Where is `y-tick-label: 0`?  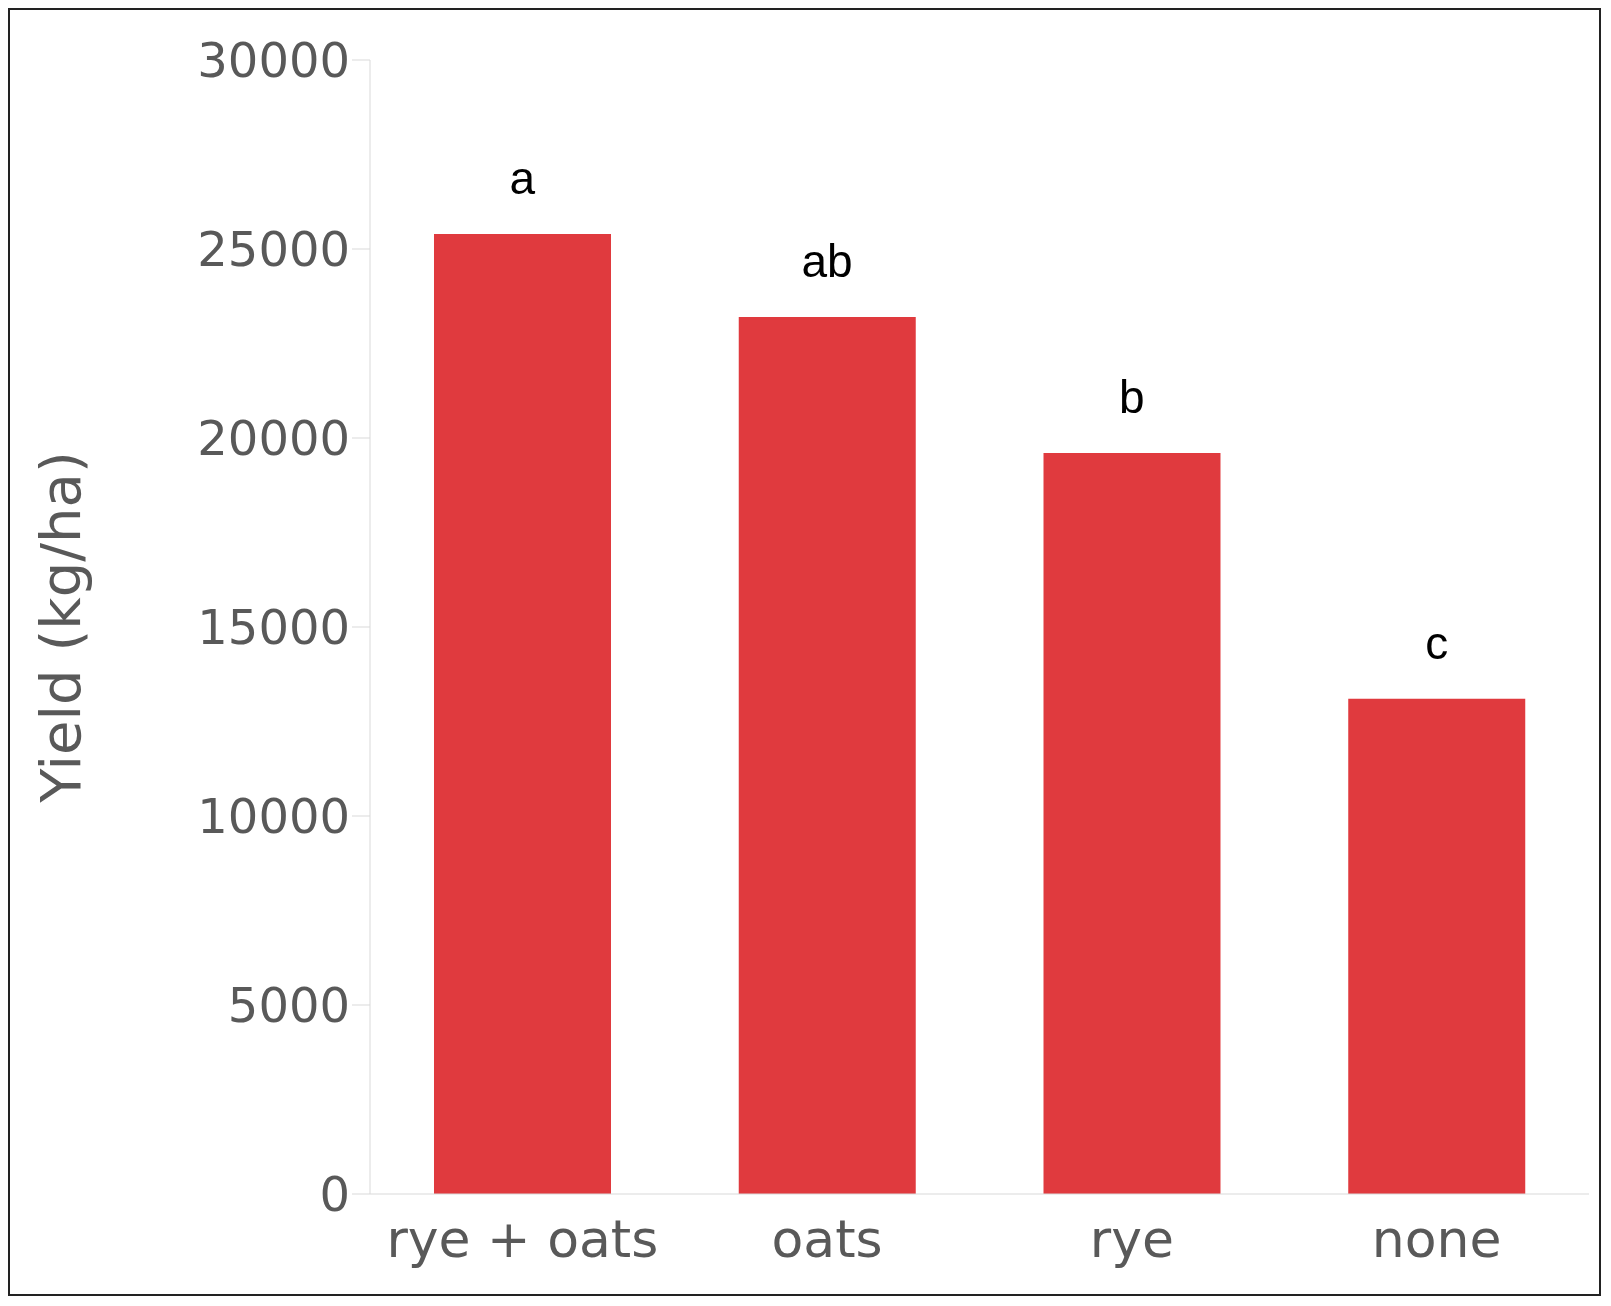 y-tick-label: 0 is located at coordinates (334, 1194).